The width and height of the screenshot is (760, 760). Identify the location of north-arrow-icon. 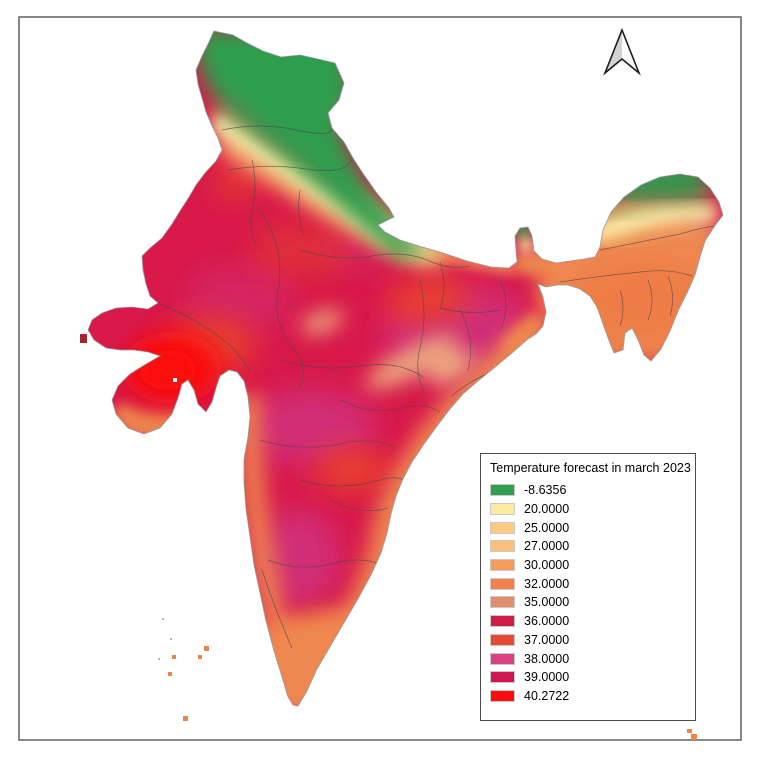
(622, 51).